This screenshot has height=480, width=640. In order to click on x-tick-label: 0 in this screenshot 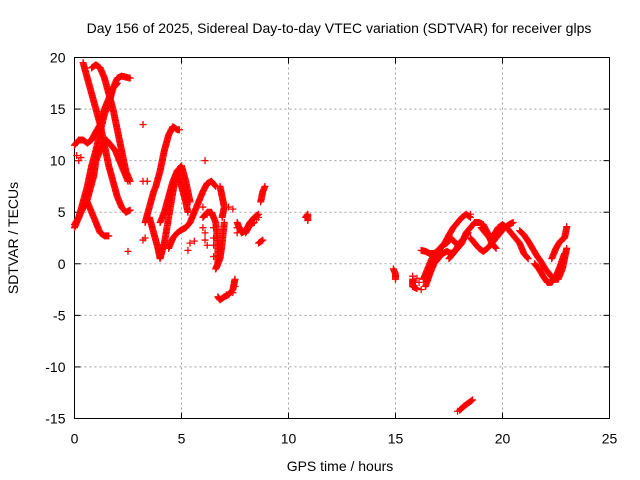, I will do `click(75, 439)`.